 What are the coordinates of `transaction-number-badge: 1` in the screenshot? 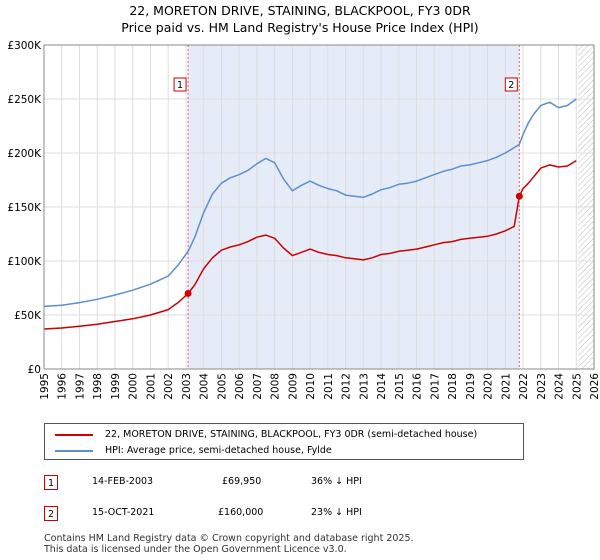 It's located at (51, 482).